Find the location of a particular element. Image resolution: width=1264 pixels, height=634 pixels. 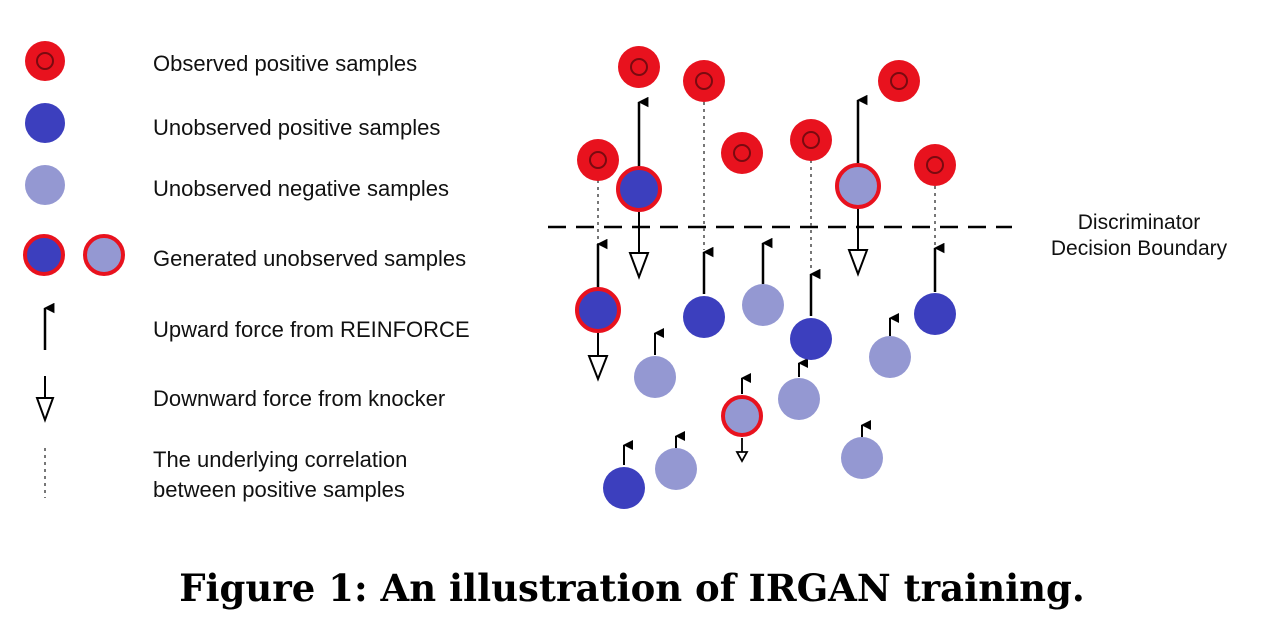

unobserved-positive-samples is located at coordinates (779, 401).